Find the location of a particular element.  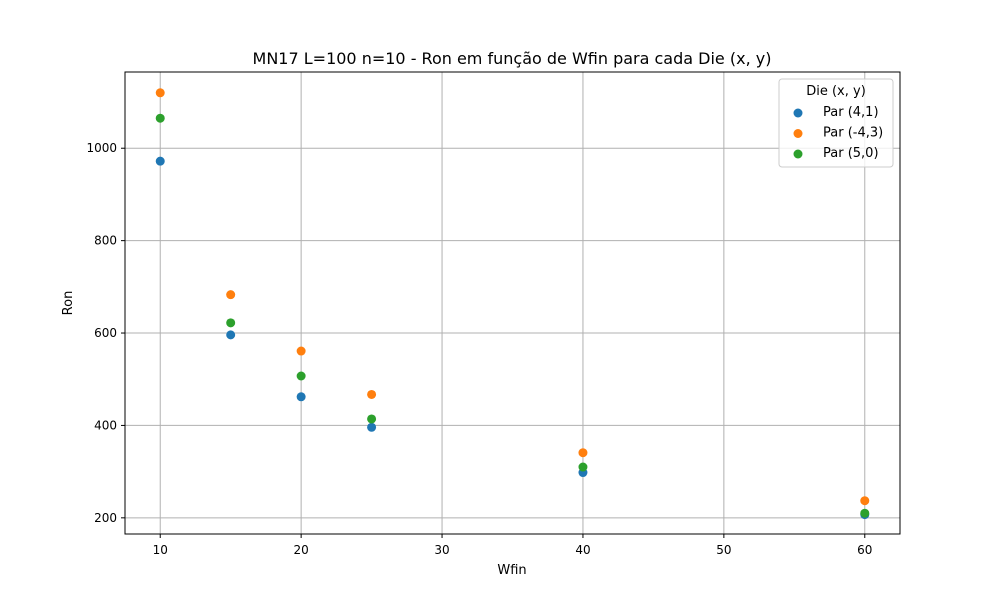

legend-items: Par (4,1) Par (-4,3) Par (5,0) is located at coordinates (838, 133).